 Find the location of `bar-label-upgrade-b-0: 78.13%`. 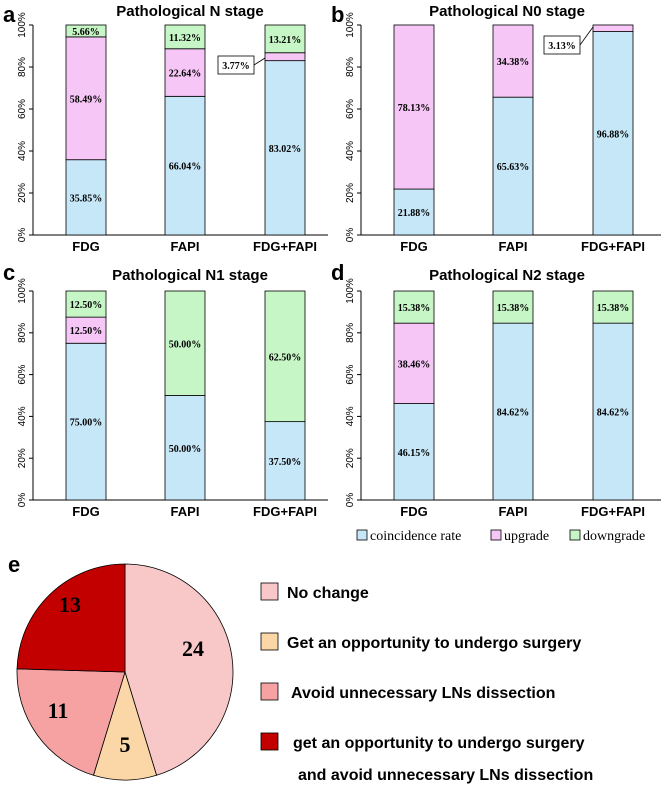

bar-label-upgrade-b-0: 78.13% is located at coordinates (414, 108).